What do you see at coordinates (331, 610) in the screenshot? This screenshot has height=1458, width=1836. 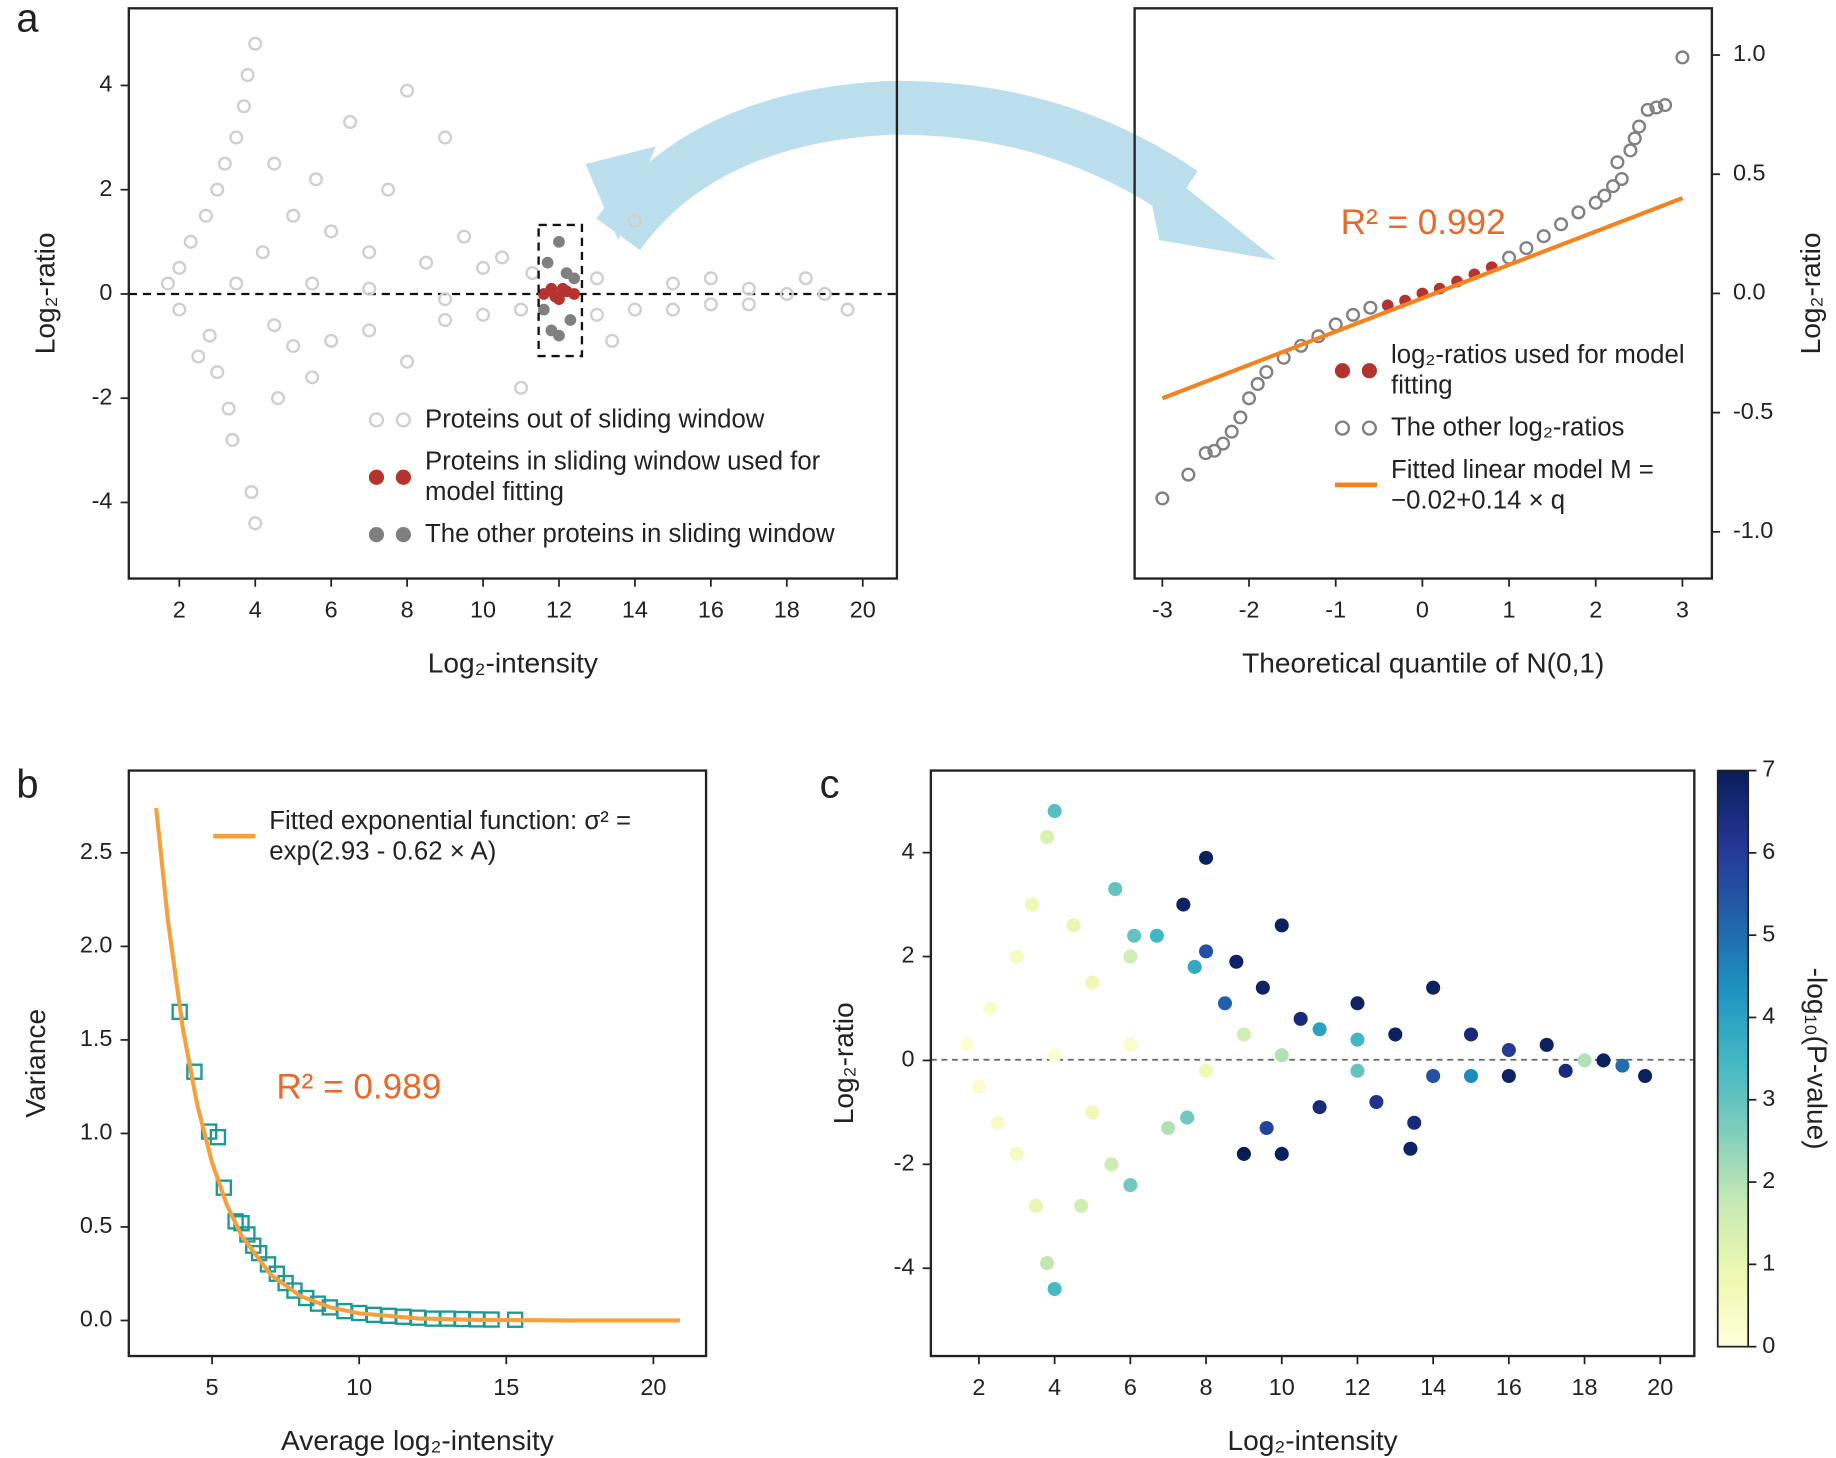 I see `x-tick-label: 6` at bounding box center [331, 610].